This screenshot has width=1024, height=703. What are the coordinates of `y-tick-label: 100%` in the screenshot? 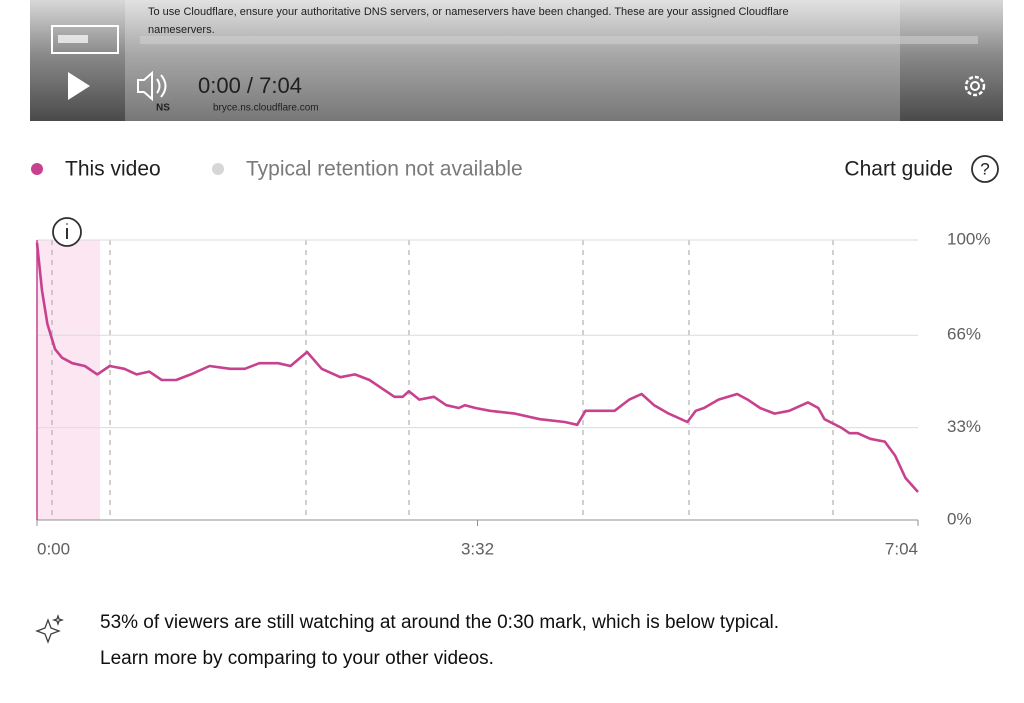 It's located at (968, 238).